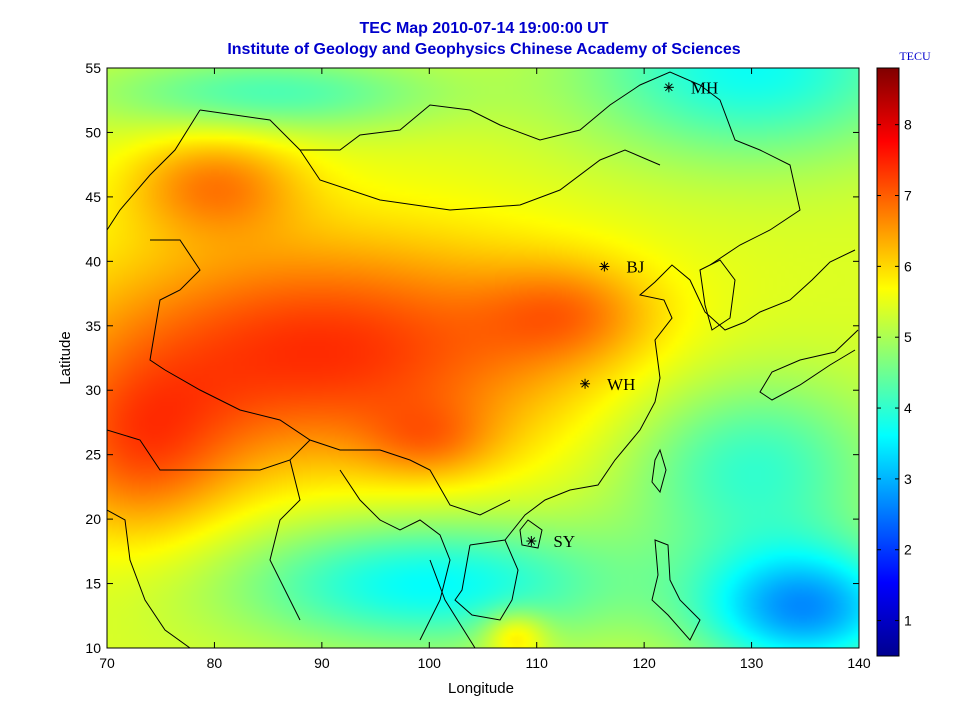 This screenshot has width=960, height=721. Describe the element at coordinates (484, 28) in the screenshot. I see `chart-title: TEC Map 2010-07-14 19:00:00 UT` at that location.